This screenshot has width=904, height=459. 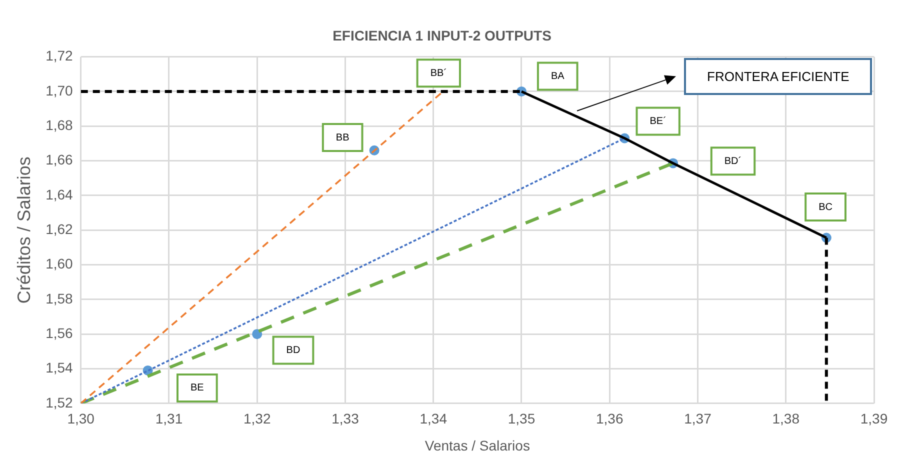 I want to click on y-tick-label: 1,62, so click(x=60, y=228).